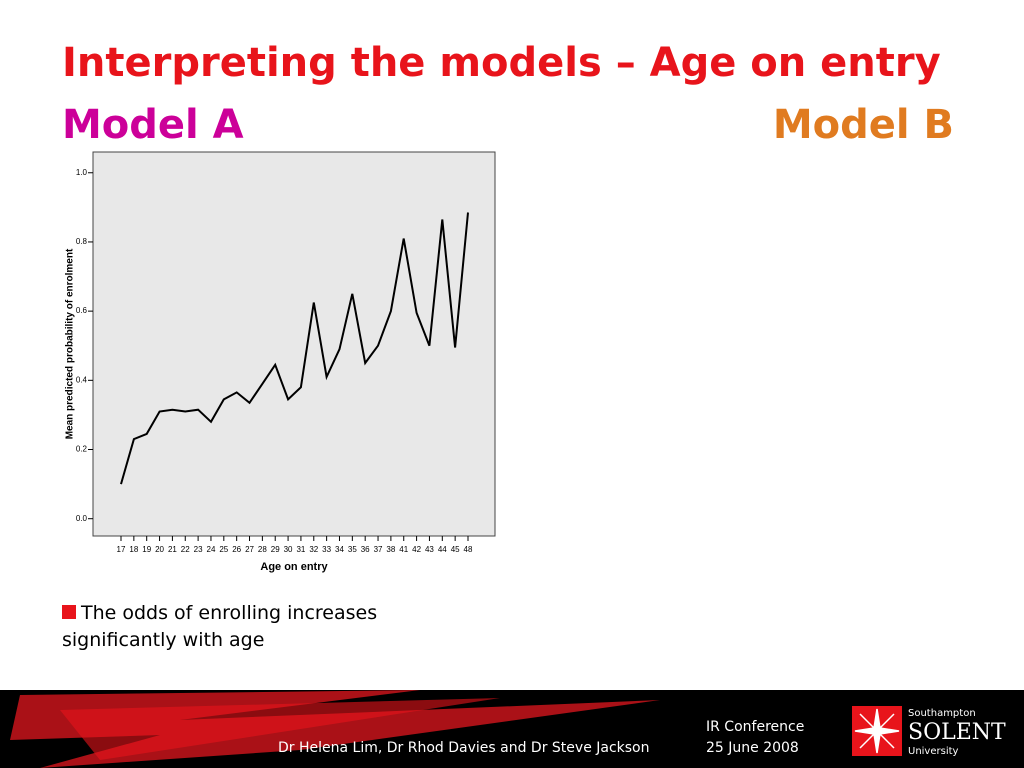  I want to click on x-tick-label: 36, so click(365, 549).